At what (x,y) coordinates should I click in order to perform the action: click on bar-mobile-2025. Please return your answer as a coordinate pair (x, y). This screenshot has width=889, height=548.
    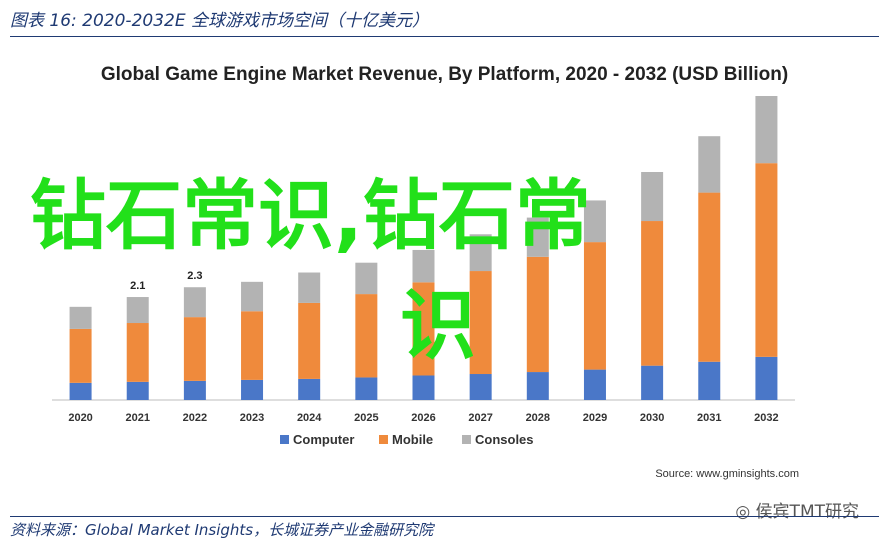
    Looking at the image, I should click on (366, 336).